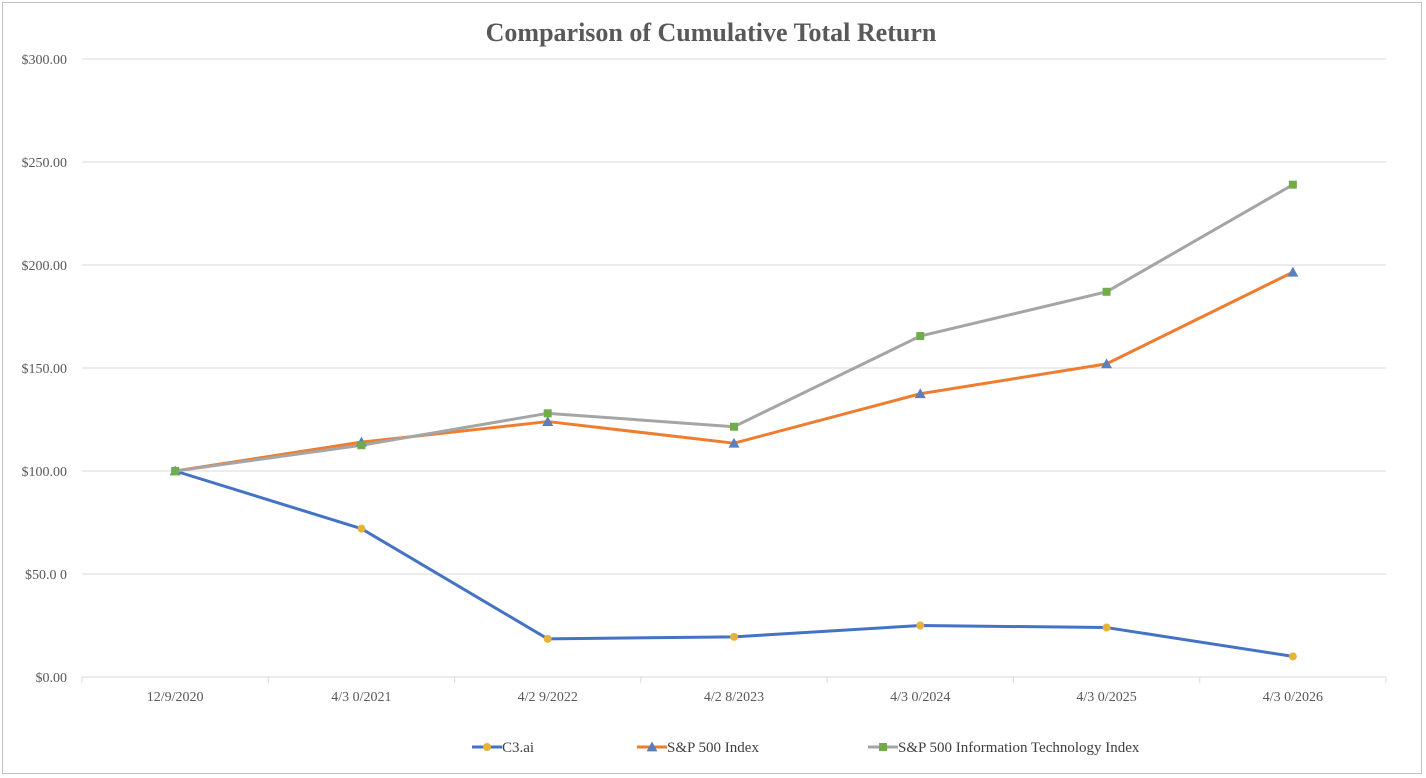  I want to click on y-tick-label: $100.00, so click(45, 472).